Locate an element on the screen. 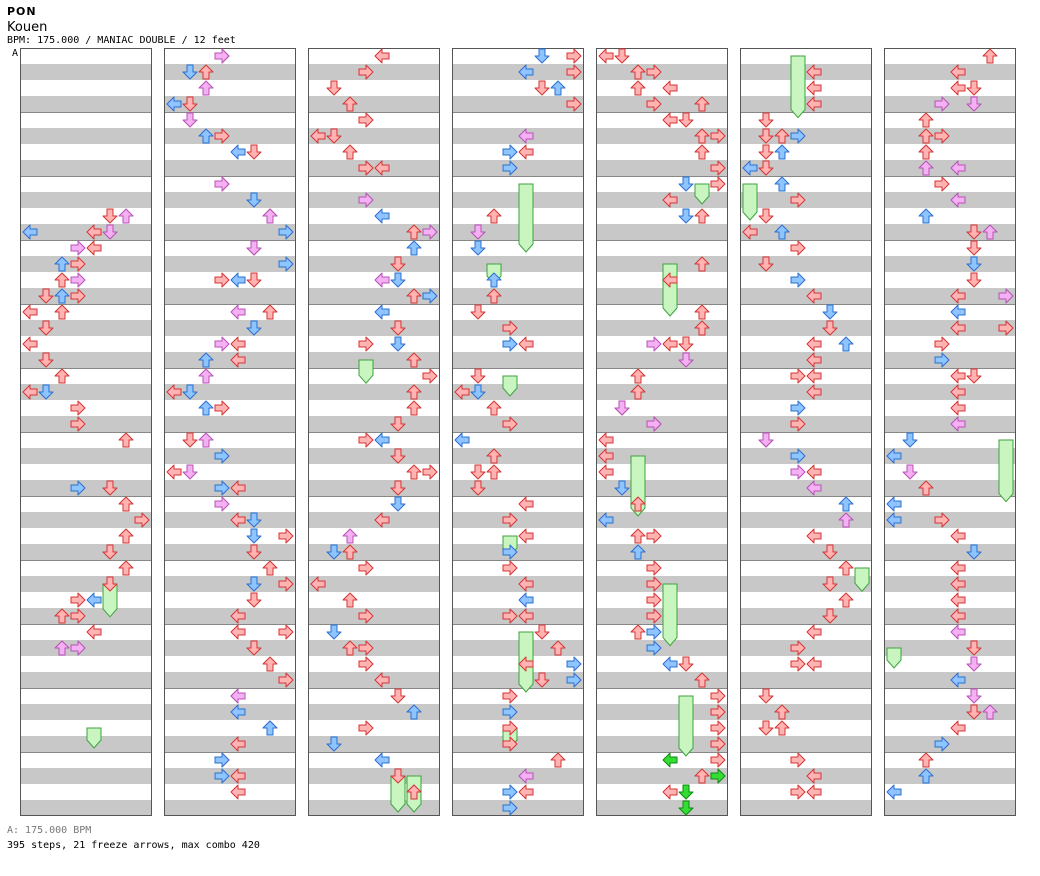  column-frame is located at coordinates (86, 432).